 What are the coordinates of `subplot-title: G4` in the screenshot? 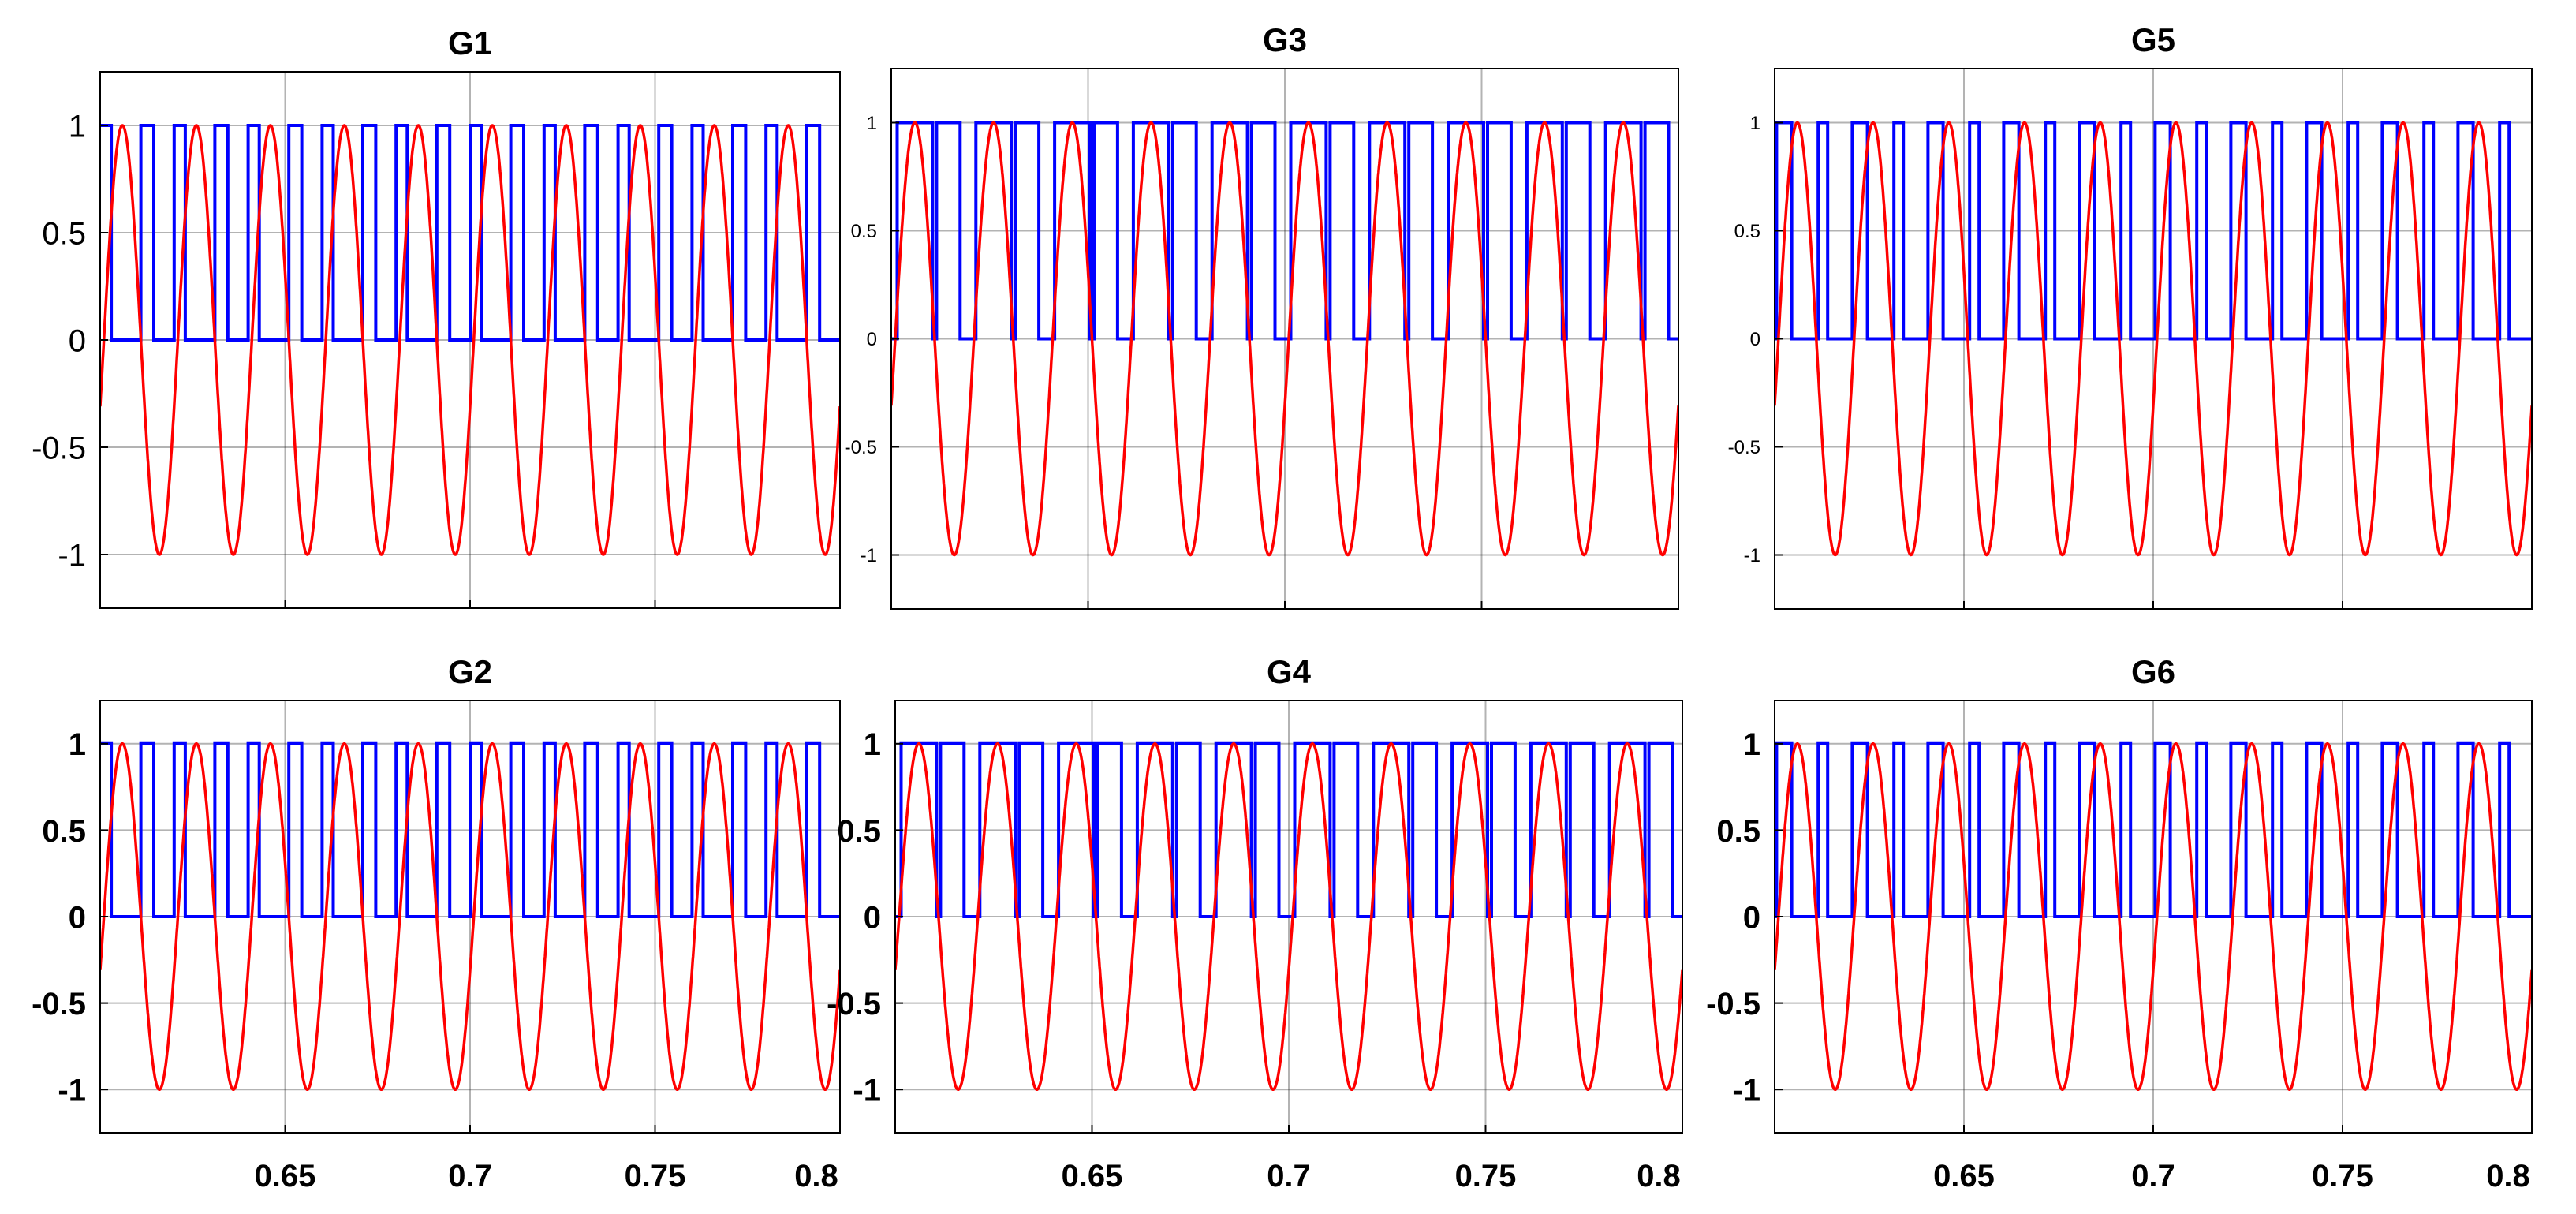 It's located at (1289, 671).